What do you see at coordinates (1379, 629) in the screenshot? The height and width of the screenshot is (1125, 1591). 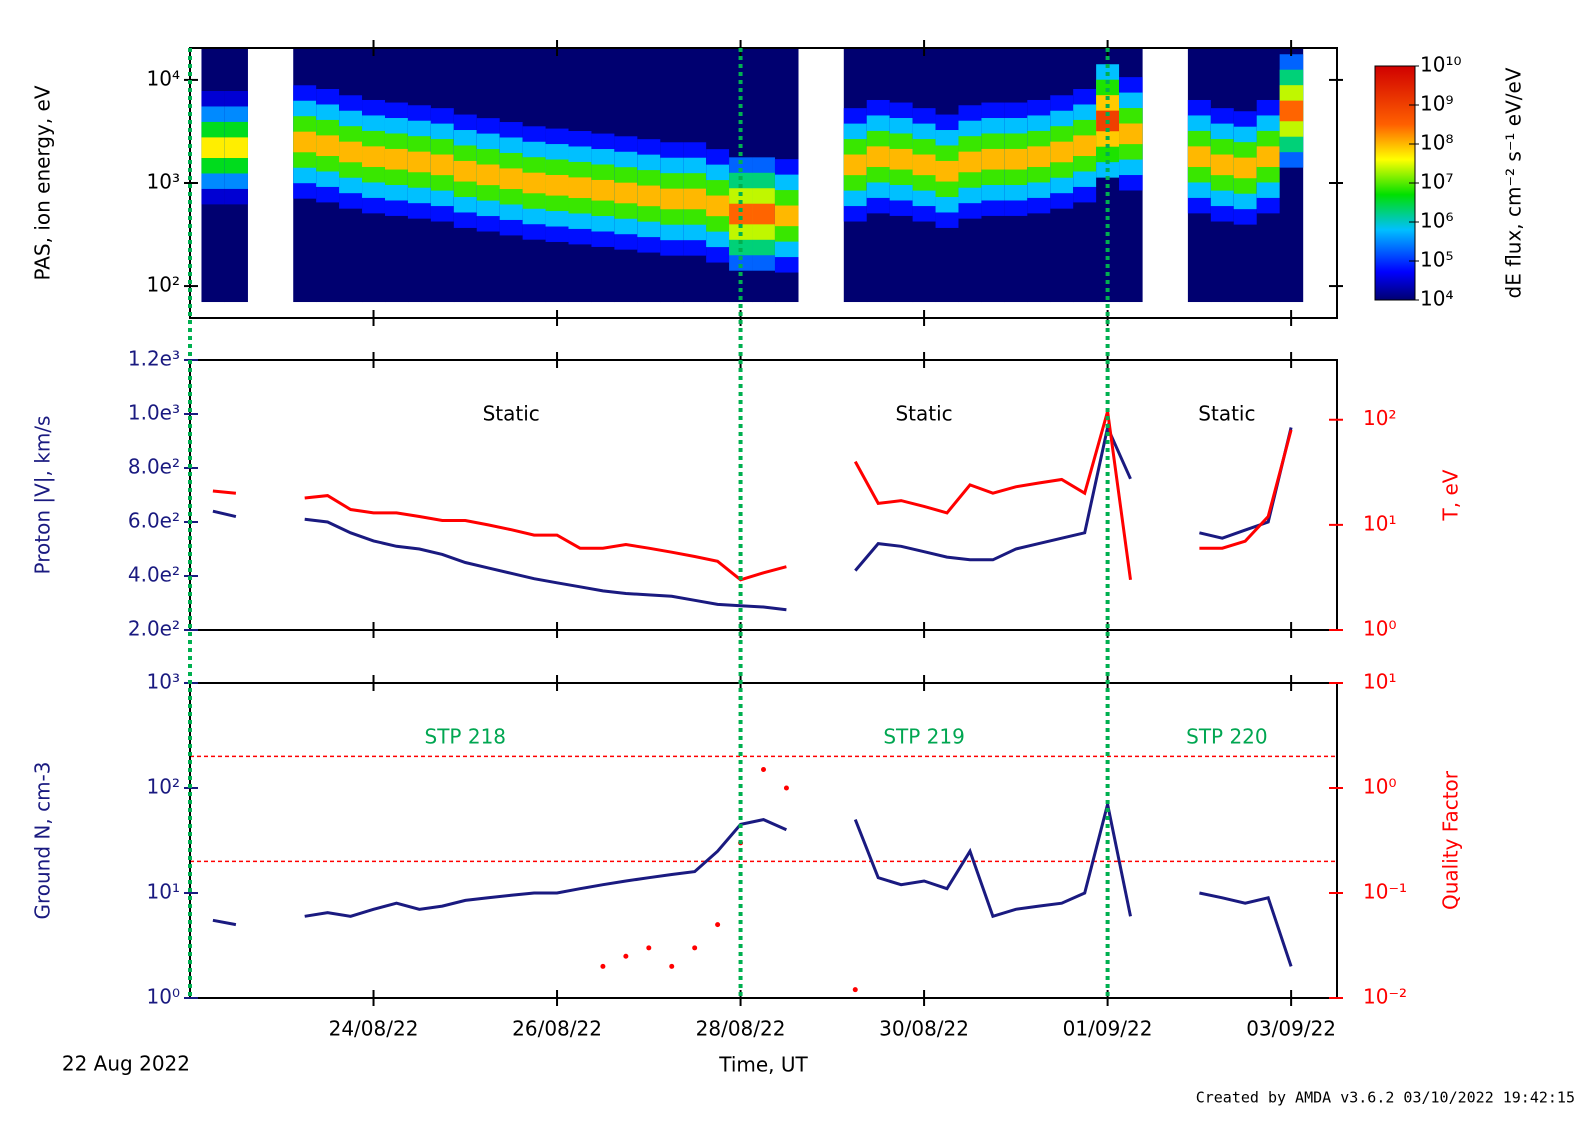 I see `y2-tick-label: 10⁰` at bounding box center [1379, 629].